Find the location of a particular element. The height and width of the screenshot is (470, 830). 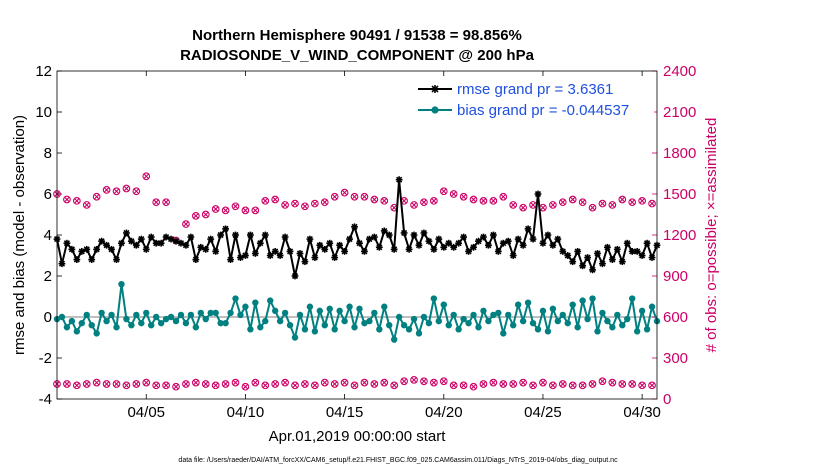

legend-box is located at coordinates (533, 100).